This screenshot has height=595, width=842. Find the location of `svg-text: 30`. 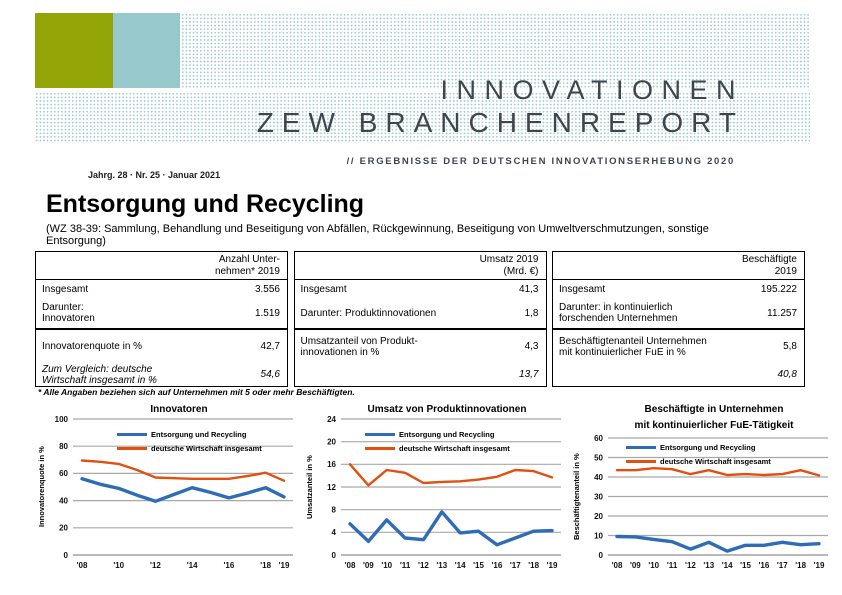

svg-text: 30 is located at coordinates (598, 496).